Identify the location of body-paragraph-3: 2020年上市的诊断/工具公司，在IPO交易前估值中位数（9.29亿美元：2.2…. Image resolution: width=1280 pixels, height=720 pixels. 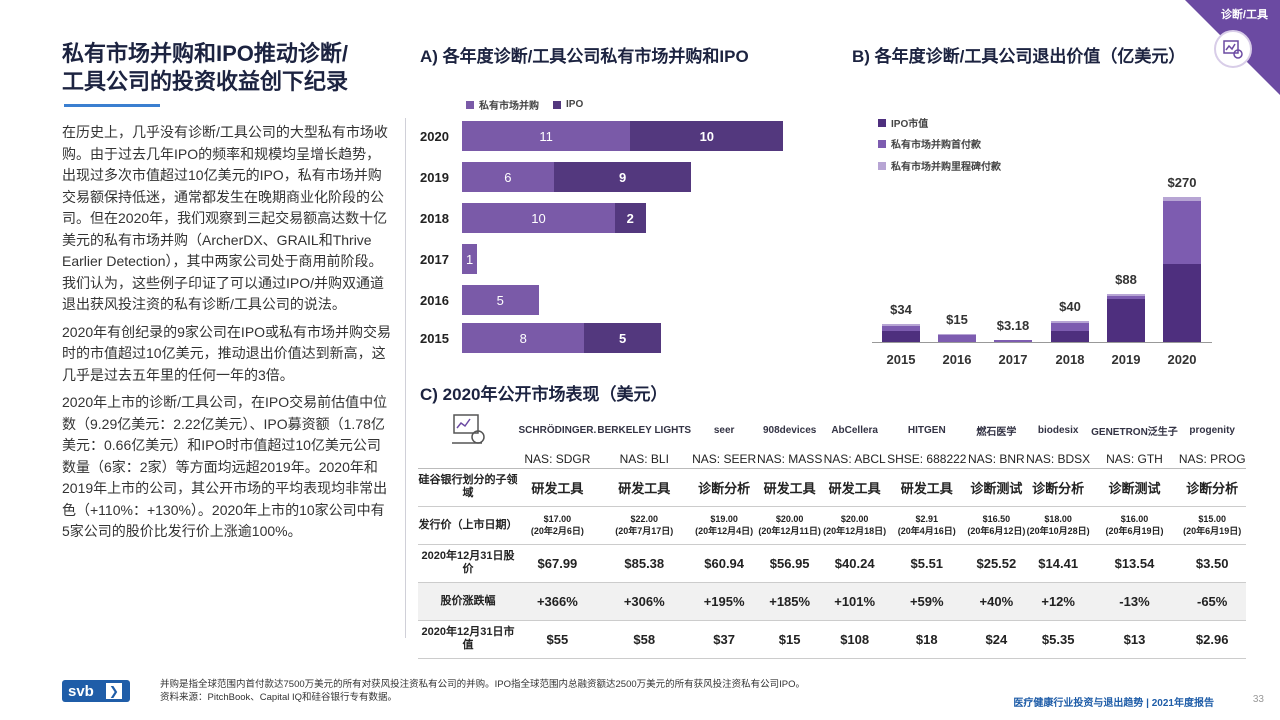
(225, 466).